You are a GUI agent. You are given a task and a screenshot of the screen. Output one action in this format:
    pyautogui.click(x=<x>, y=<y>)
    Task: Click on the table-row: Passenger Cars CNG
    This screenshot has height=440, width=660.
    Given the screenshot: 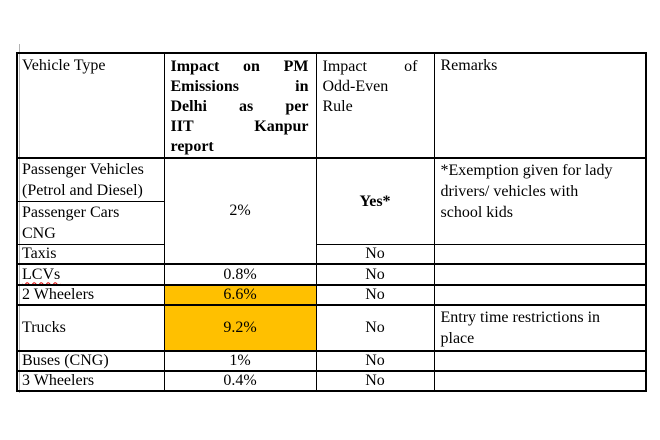 What is the action you would take?
    pyautogui.click(x=331, y=223)
    